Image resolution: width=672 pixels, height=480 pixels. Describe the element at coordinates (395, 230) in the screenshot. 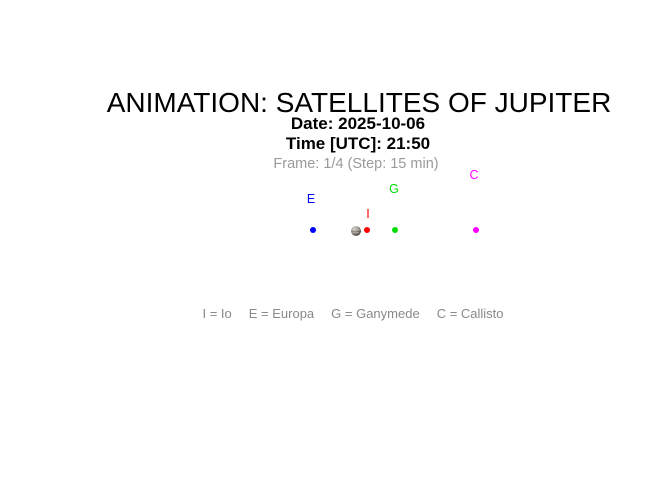

I see `marker-ganymede` at that location.